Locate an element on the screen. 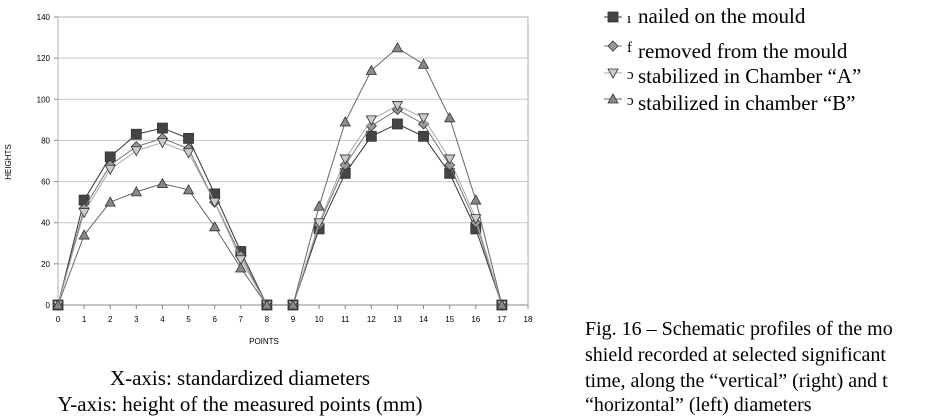 This screenshot has width=932, height=418. figure-caption-line-2: shield recorded at selected significant is located at coordinates (735, 355).